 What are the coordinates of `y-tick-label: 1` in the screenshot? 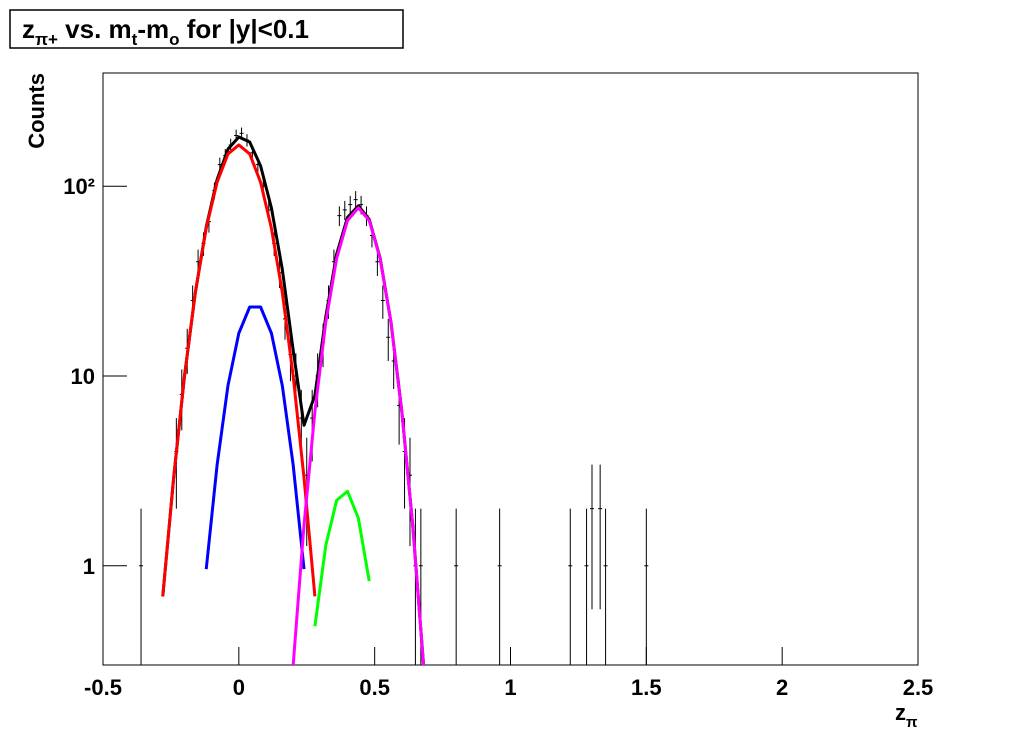 It's located at (89, 566).